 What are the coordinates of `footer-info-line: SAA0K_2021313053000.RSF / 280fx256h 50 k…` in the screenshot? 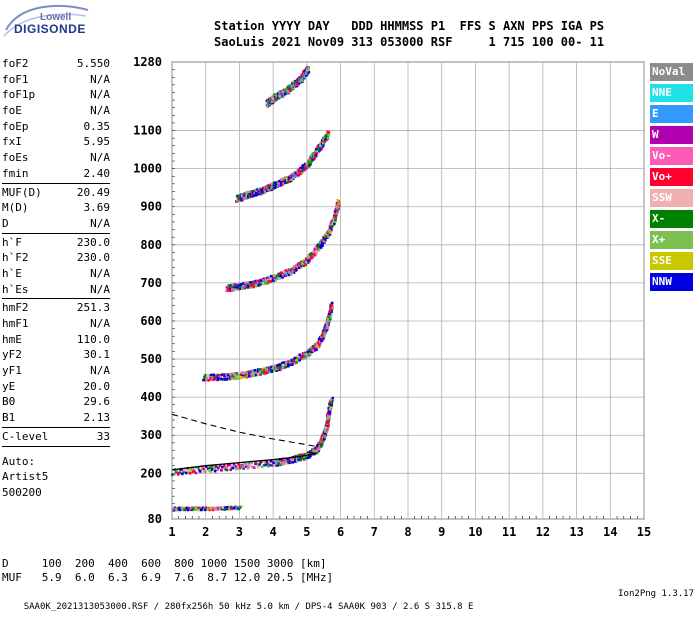 It's located at (350, 600).